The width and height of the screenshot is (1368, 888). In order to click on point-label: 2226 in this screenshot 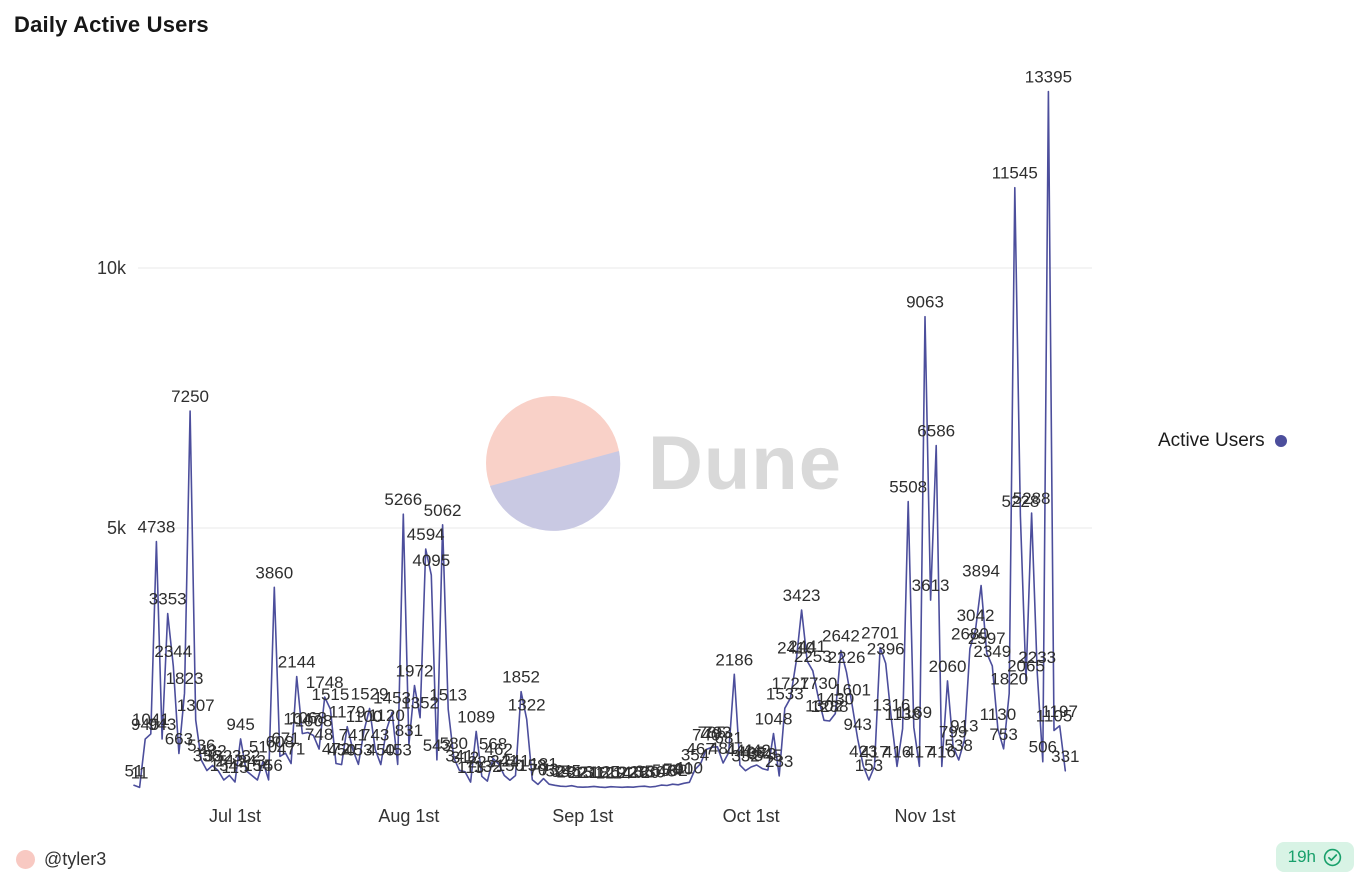, I will do `click(847, 657)`.